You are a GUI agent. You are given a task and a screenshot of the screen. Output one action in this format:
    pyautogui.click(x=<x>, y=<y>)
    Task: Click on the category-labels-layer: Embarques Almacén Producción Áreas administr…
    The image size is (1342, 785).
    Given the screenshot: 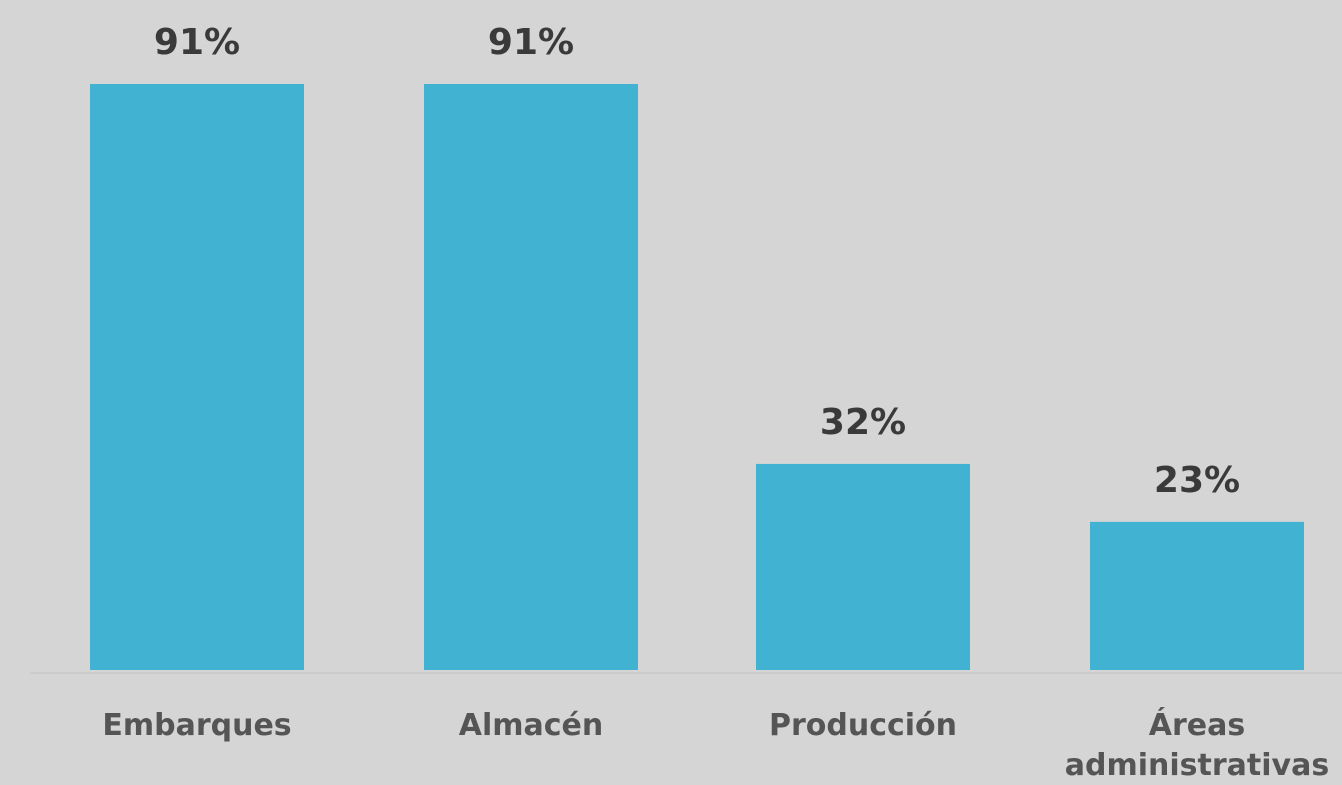 What is the action you would take?
    pyautogui.click(x=715, y=745)
    